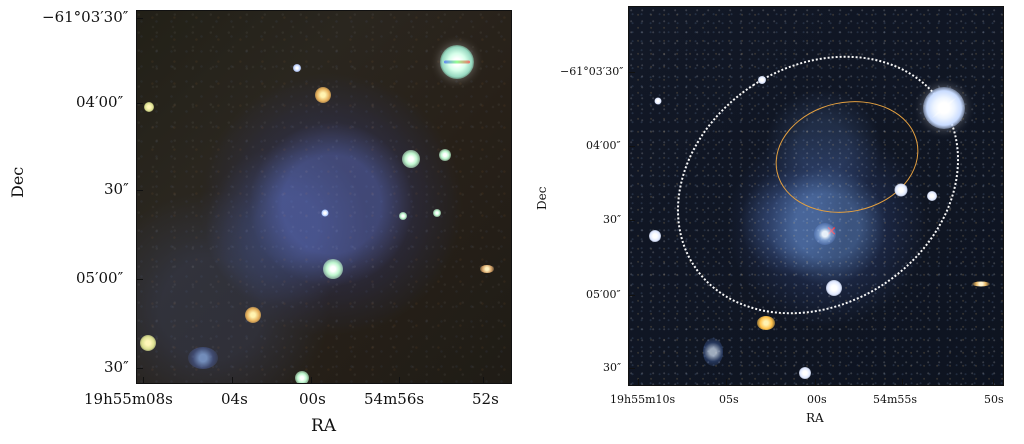  What do you see at coordinates (394, 399) in the screenshot?
I see `left-x-tick-label: 54m56s` at bounding box center [394, 399].